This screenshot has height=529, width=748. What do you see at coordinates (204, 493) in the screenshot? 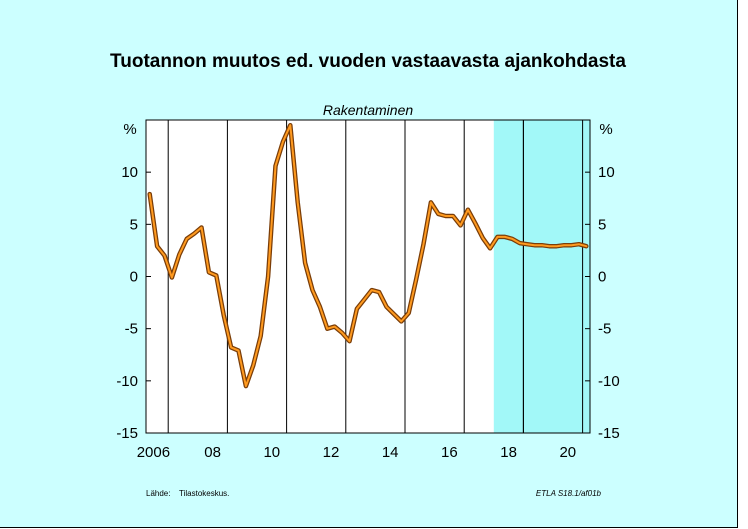
I see `source-value: Tilastokeskus.` at bounding box center [204, 493].